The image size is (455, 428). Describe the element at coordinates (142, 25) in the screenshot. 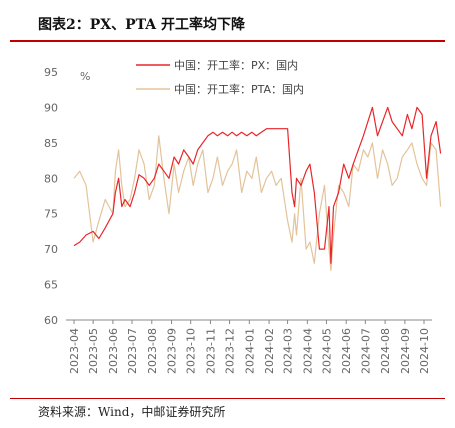

I see `figure-title: 图表2：PX、PTA 开工率均下降` at that location.